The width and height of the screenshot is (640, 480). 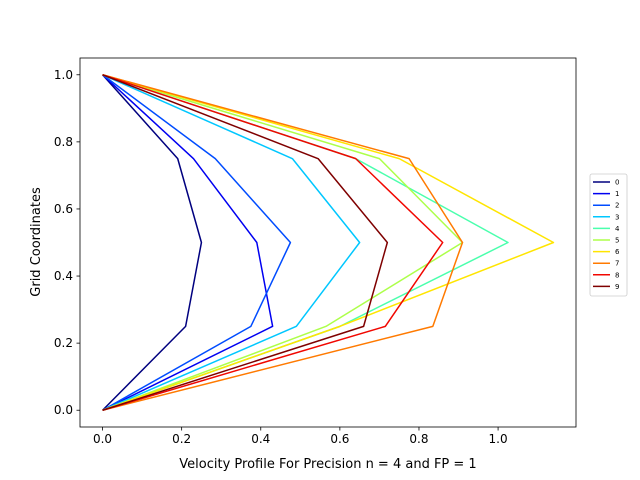 What do you see at coordinates (617, 183) in the screenshot?
I see `legend-label: 0` at bounding box center [617, 183].